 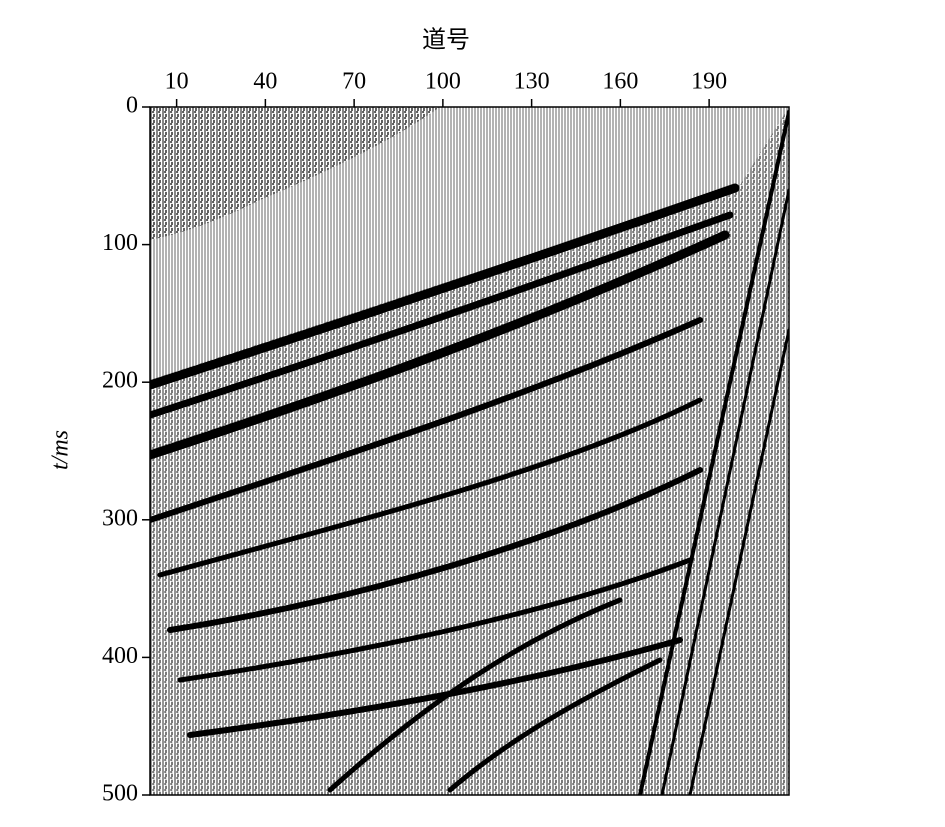 What do you see at coordinates (709, 82) in the screenshot?
I see `x-tick-label: 190` at bounding box center [709, 82].